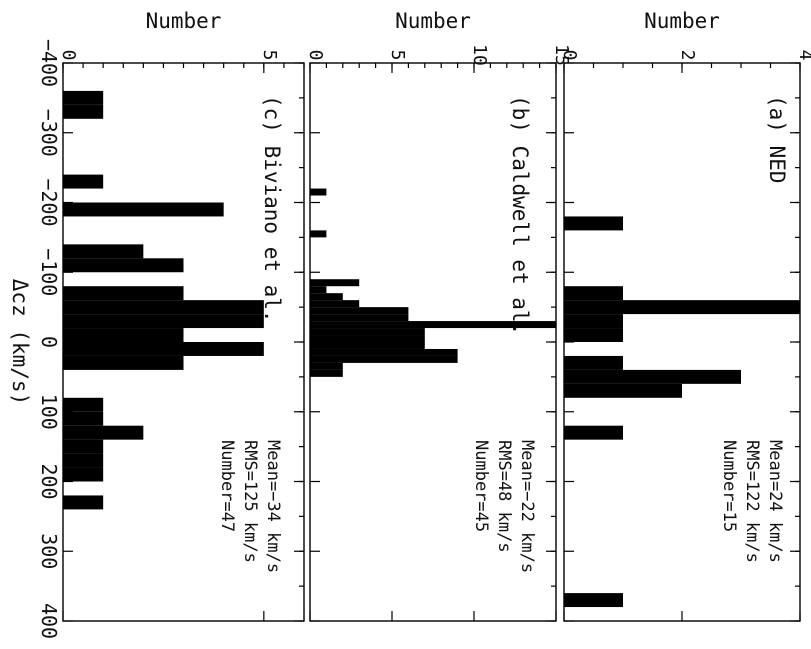 This screenshot has height=649, width=811. Describe the element at coordinates (803, 55) in the screenshot. I see `count-tick-label: 4` at that location.